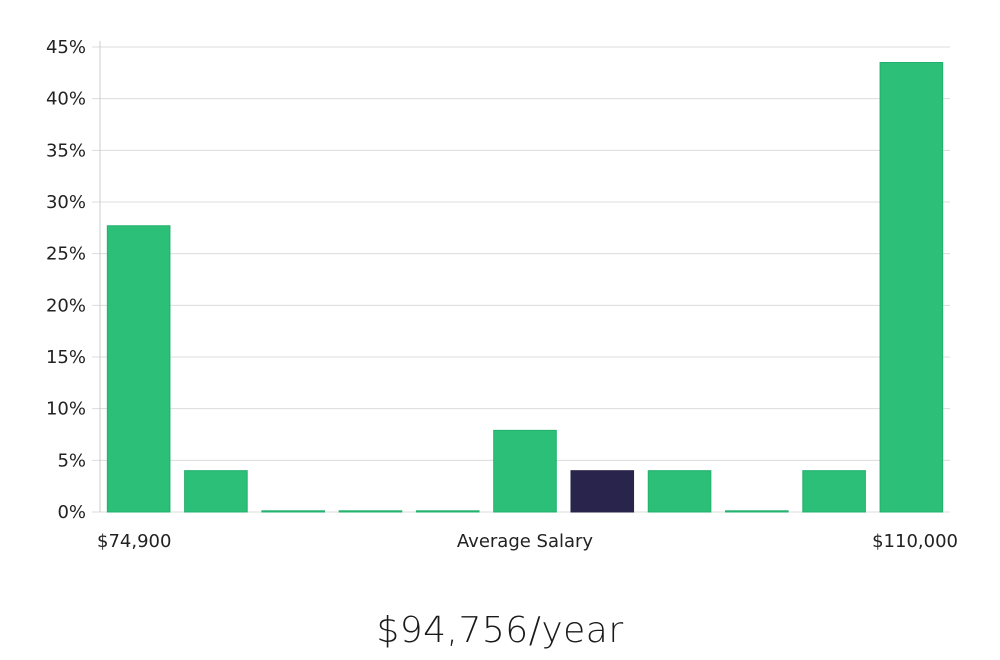 The image size is (1000, 660). What do you see at coordinates (525, 541) in the screenshot?
I see `x-label-average: Average Salary` at bounding box center [525, 541].